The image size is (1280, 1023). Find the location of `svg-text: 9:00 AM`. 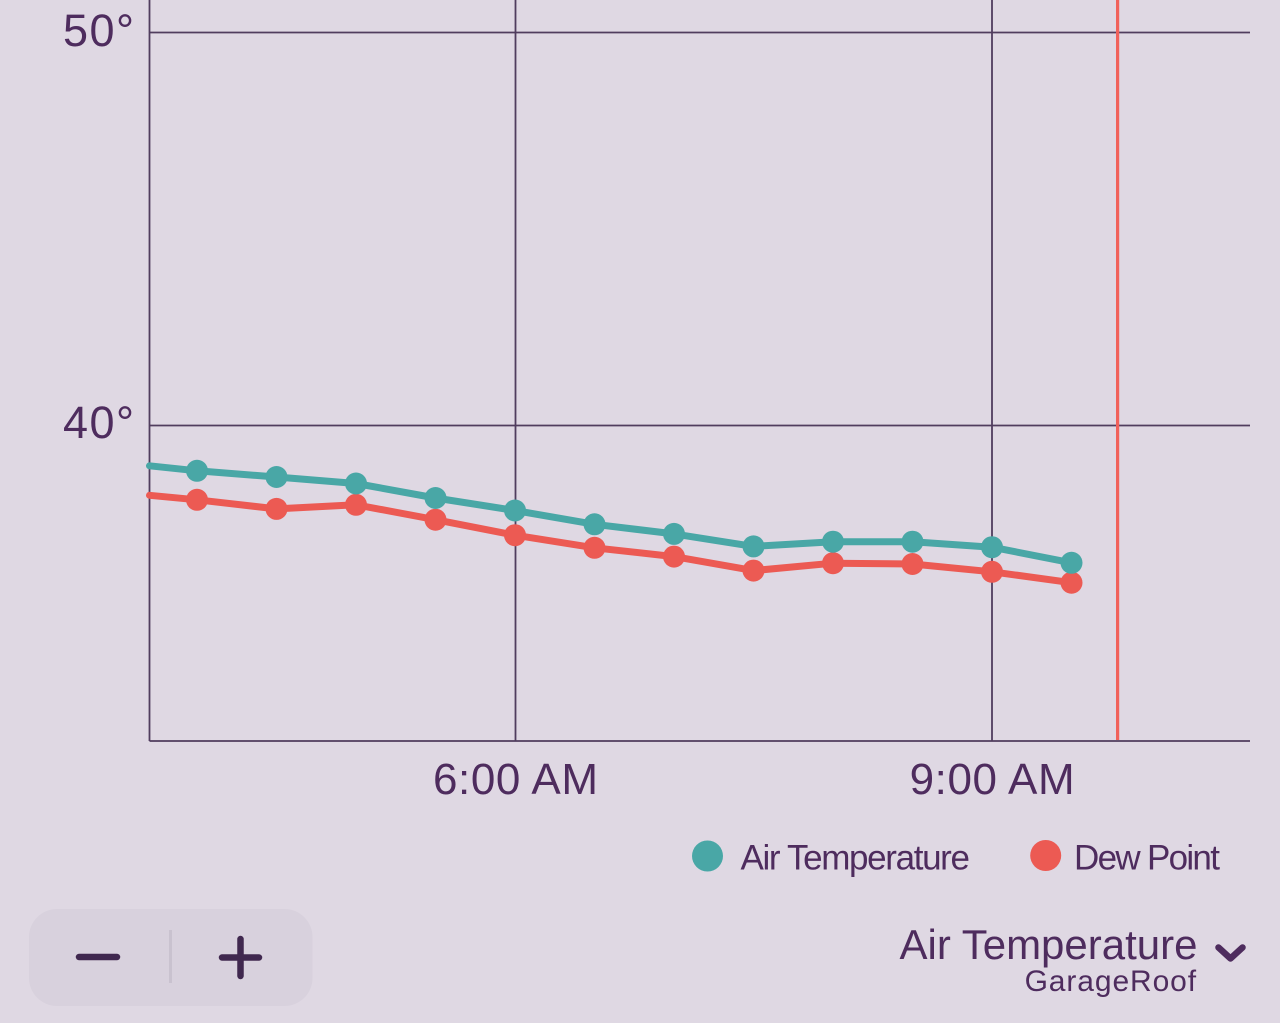

svg-text: 9:00 AM is located at coordinates (993, 779).